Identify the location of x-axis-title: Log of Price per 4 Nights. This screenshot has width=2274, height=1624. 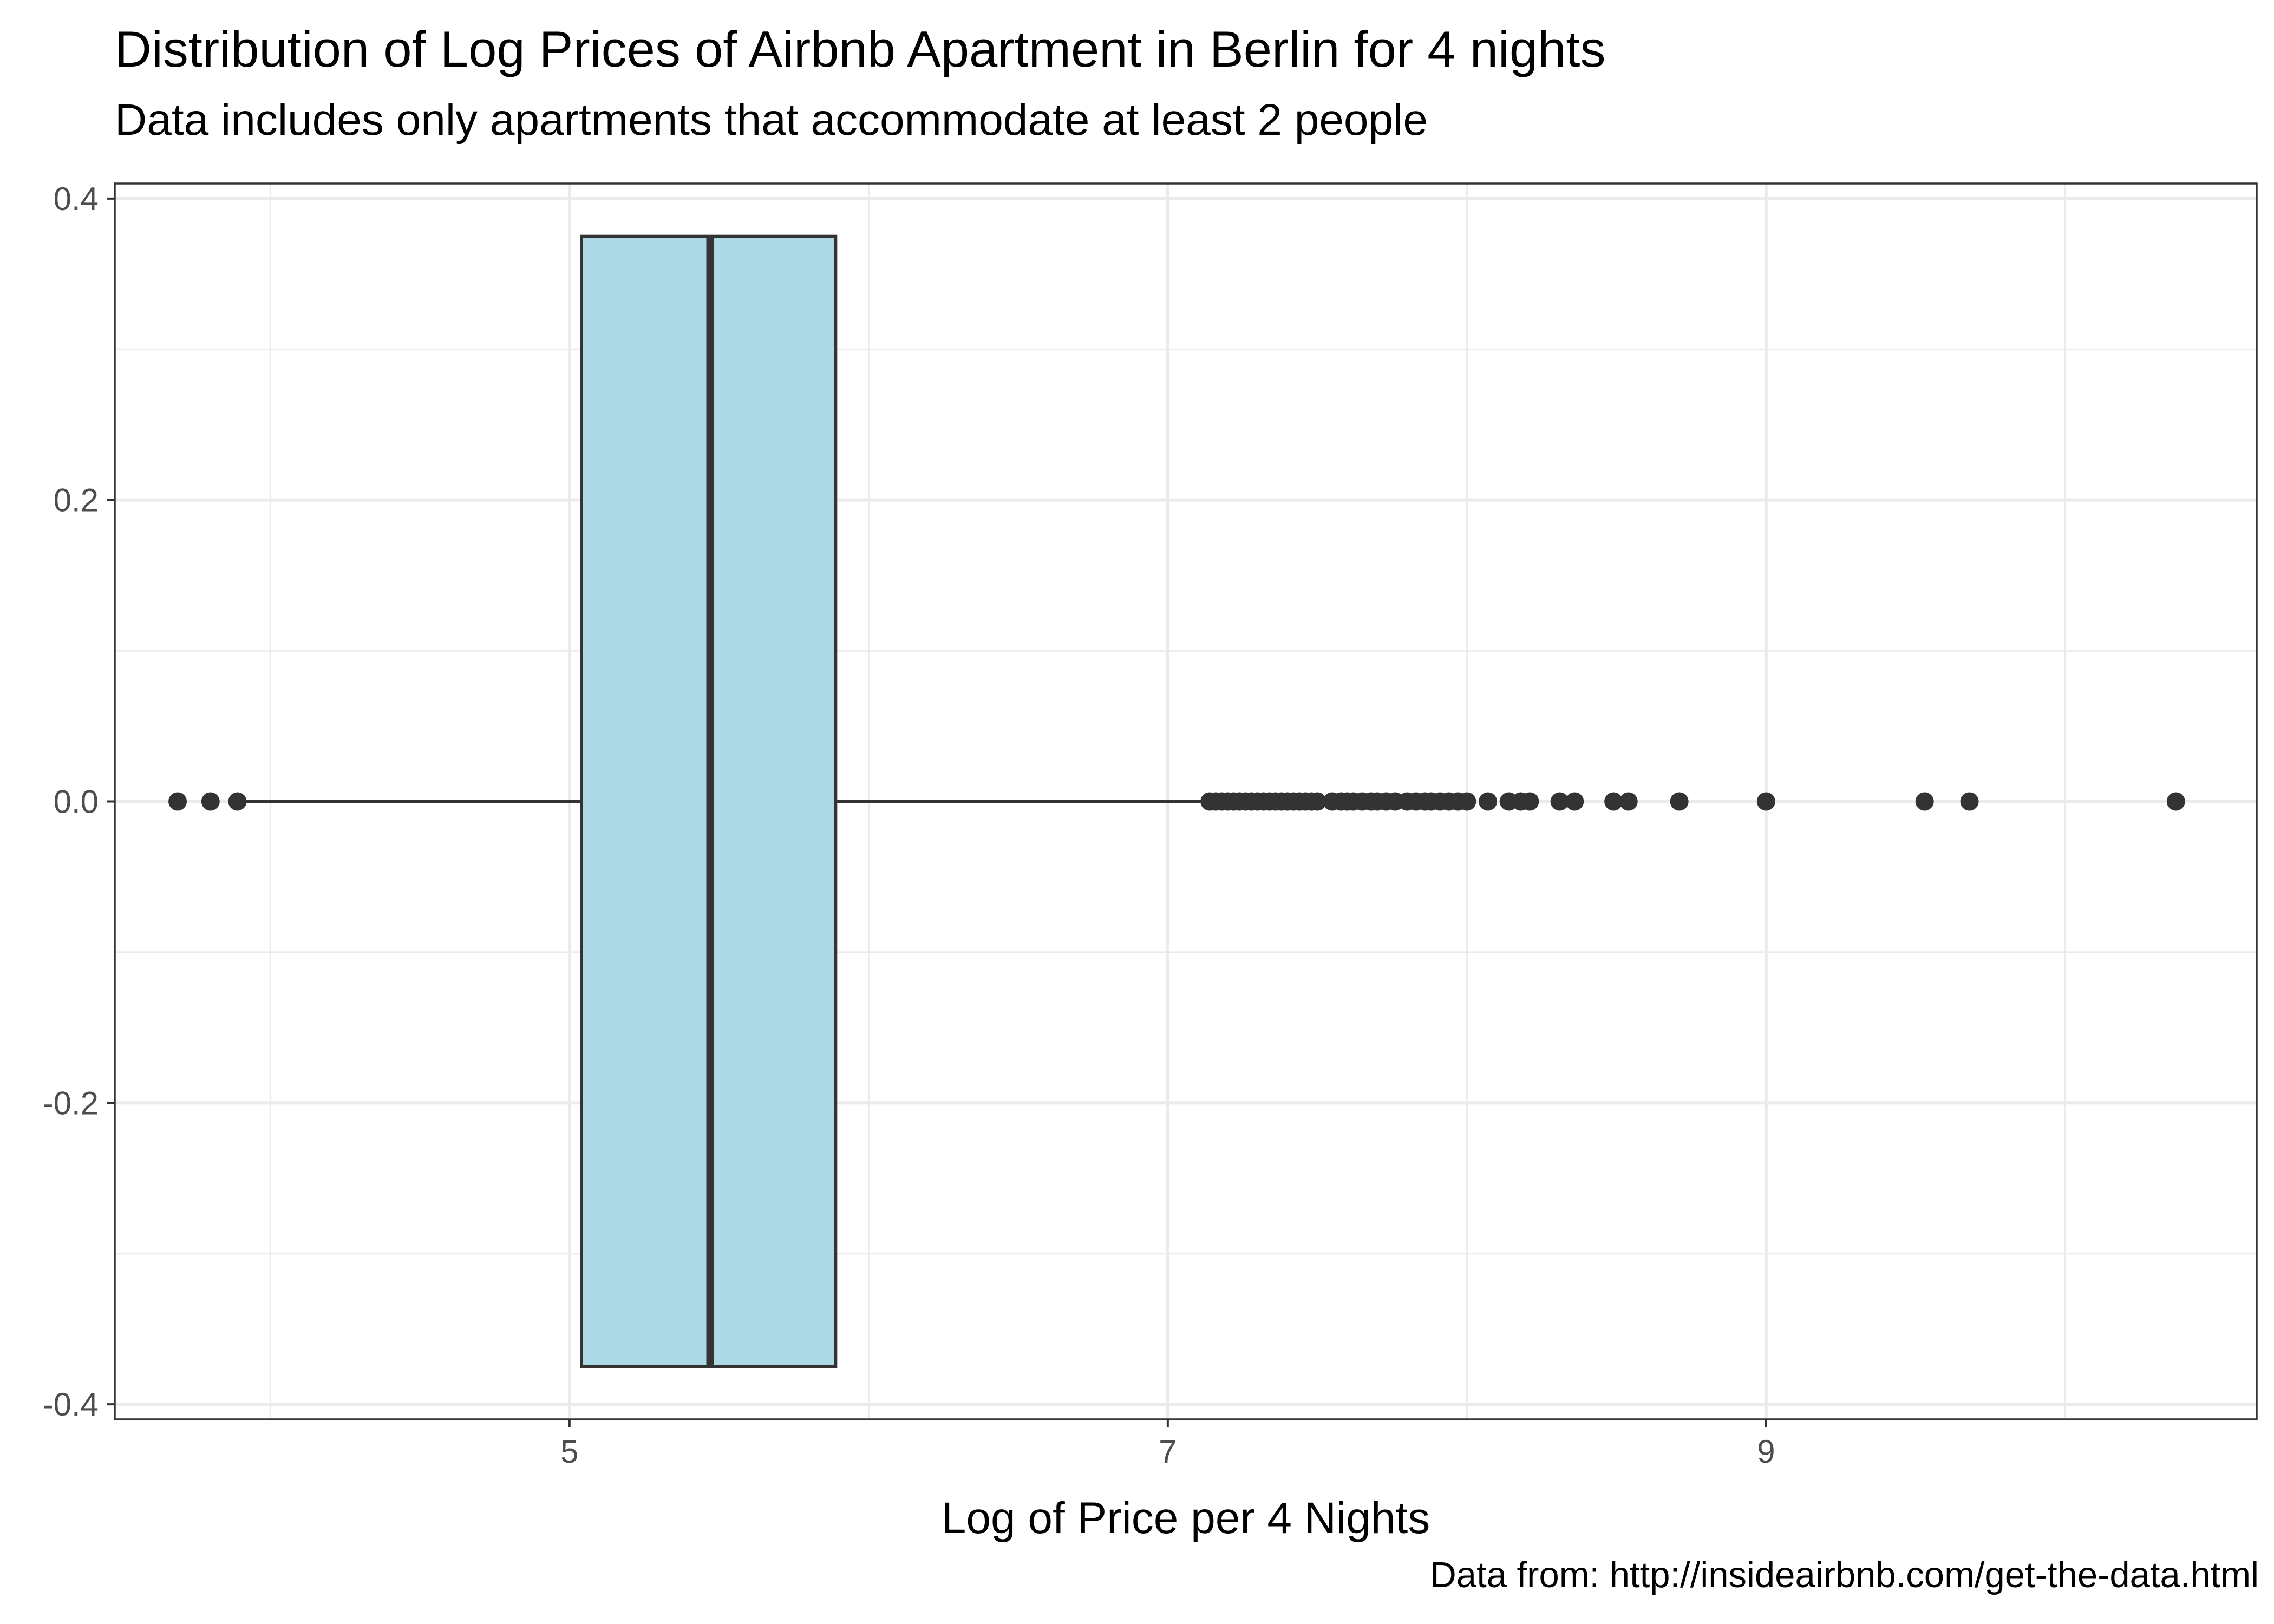
(1186, 1519).